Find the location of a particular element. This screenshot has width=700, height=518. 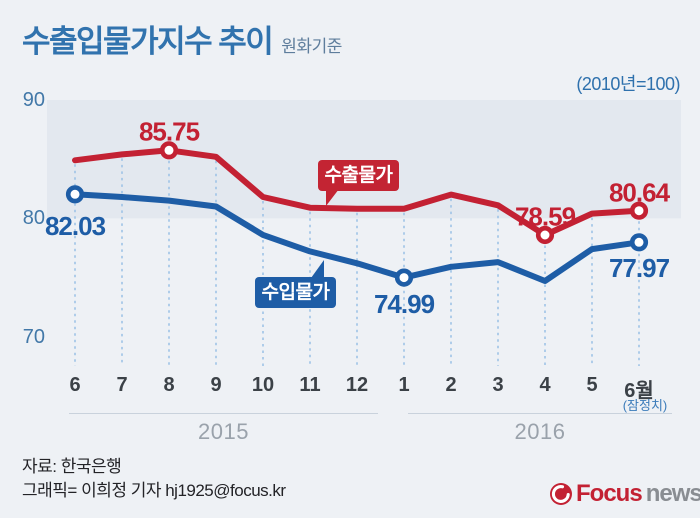

import-badge-tail-icon is located at coordinates (317, 269).